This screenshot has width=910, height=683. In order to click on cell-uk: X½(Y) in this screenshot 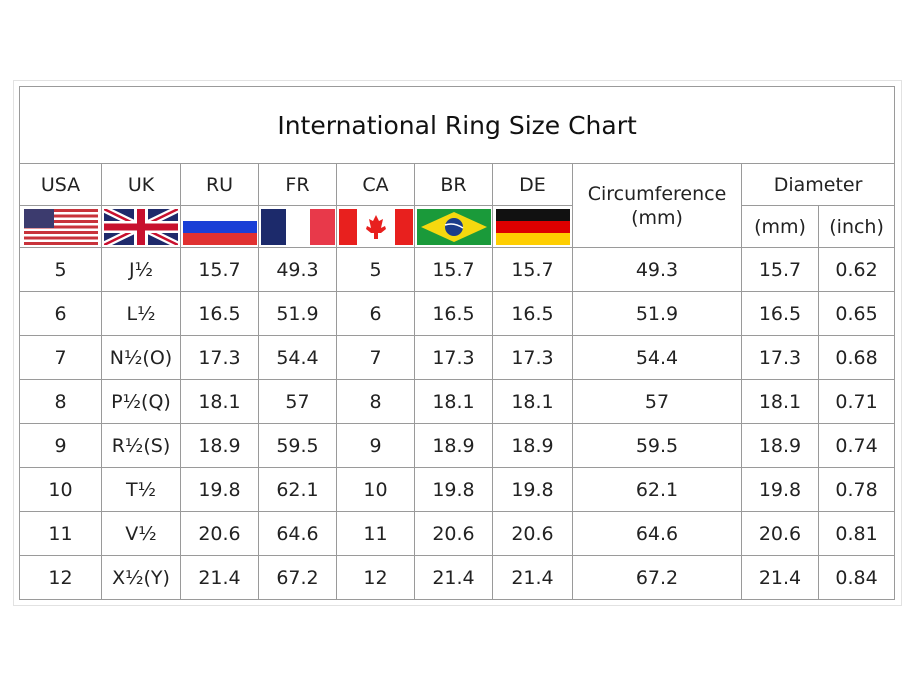, I will do `click(141, 577)`.